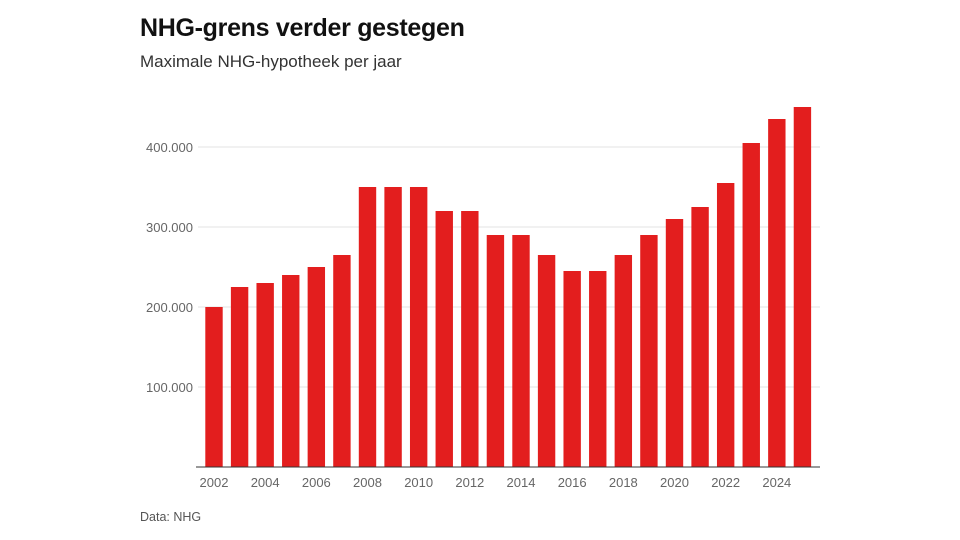 The height and width of the screenshot is (540, 960). I want to click on x-tick-label: 2010, so click(418, 482).